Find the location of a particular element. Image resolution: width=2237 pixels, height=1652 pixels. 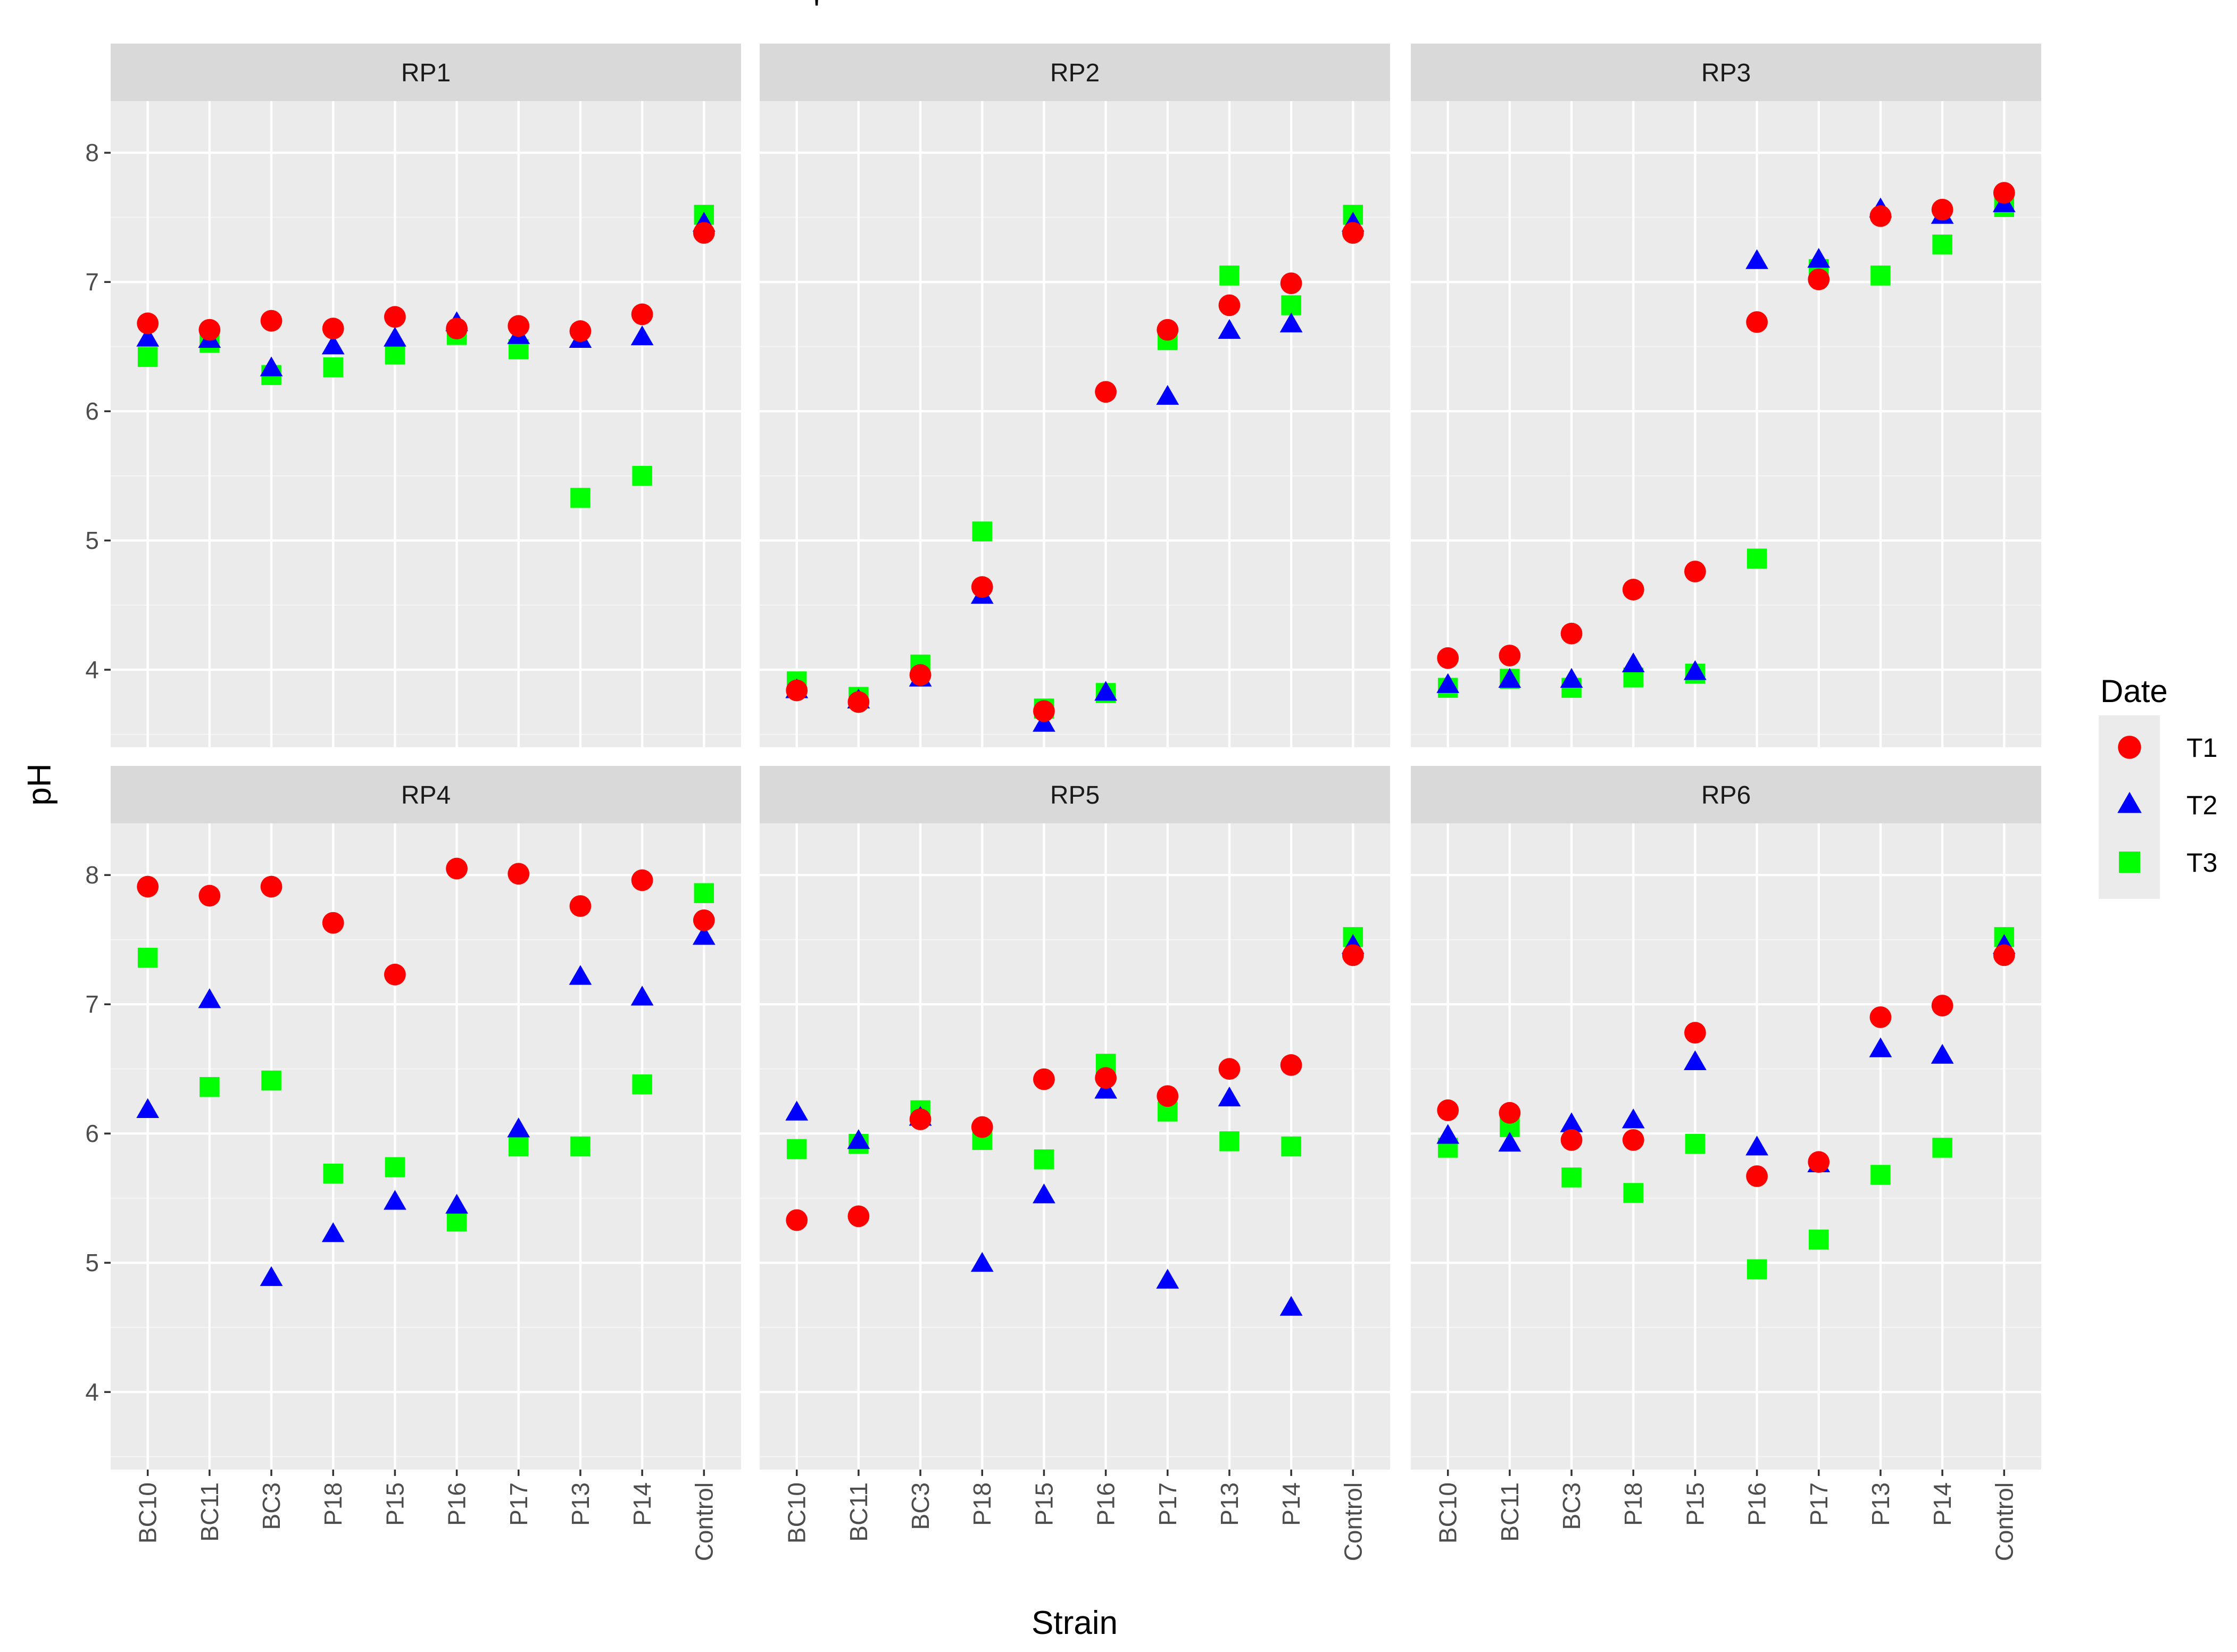

point-rp4-t2-bc11 is located at coordinates (209, 998).